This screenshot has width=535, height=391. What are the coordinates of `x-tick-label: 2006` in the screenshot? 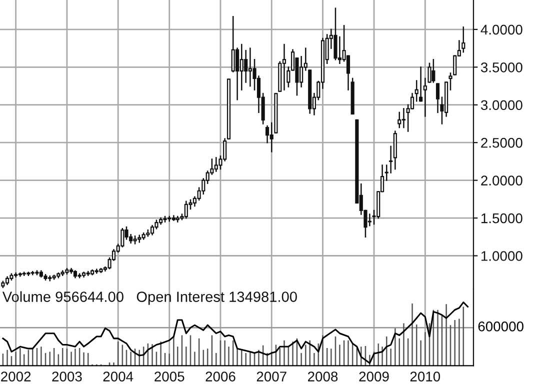 It's located at (221, 377).